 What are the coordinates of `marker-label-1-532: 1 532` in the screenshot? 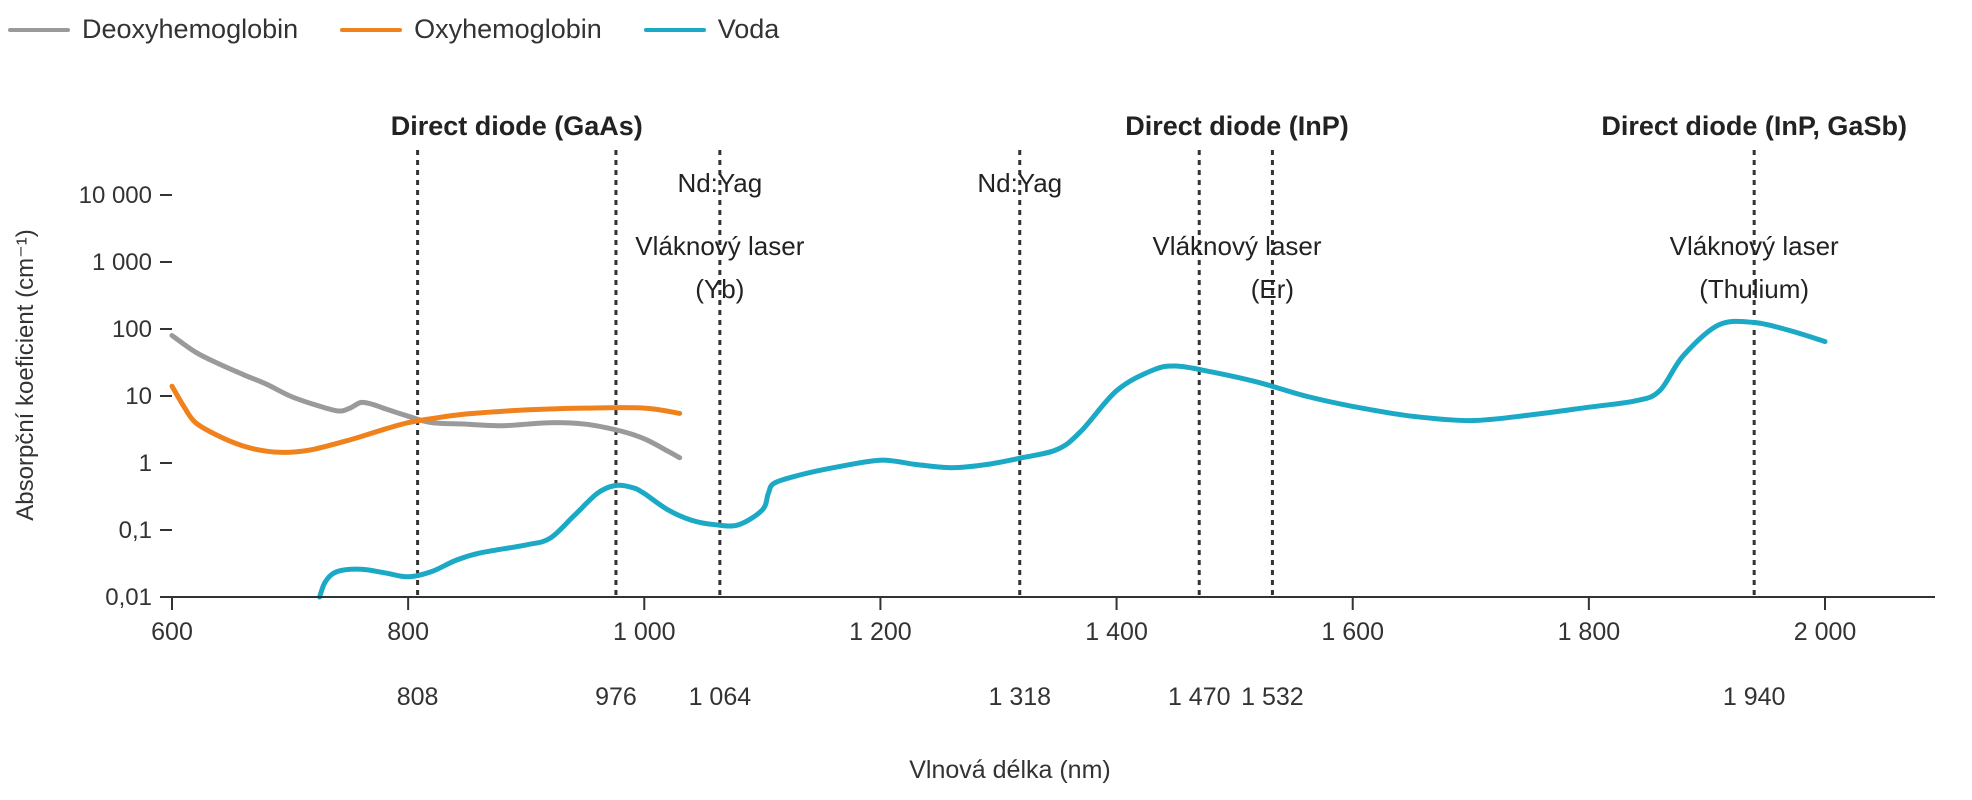 It's located at (1272, 697).